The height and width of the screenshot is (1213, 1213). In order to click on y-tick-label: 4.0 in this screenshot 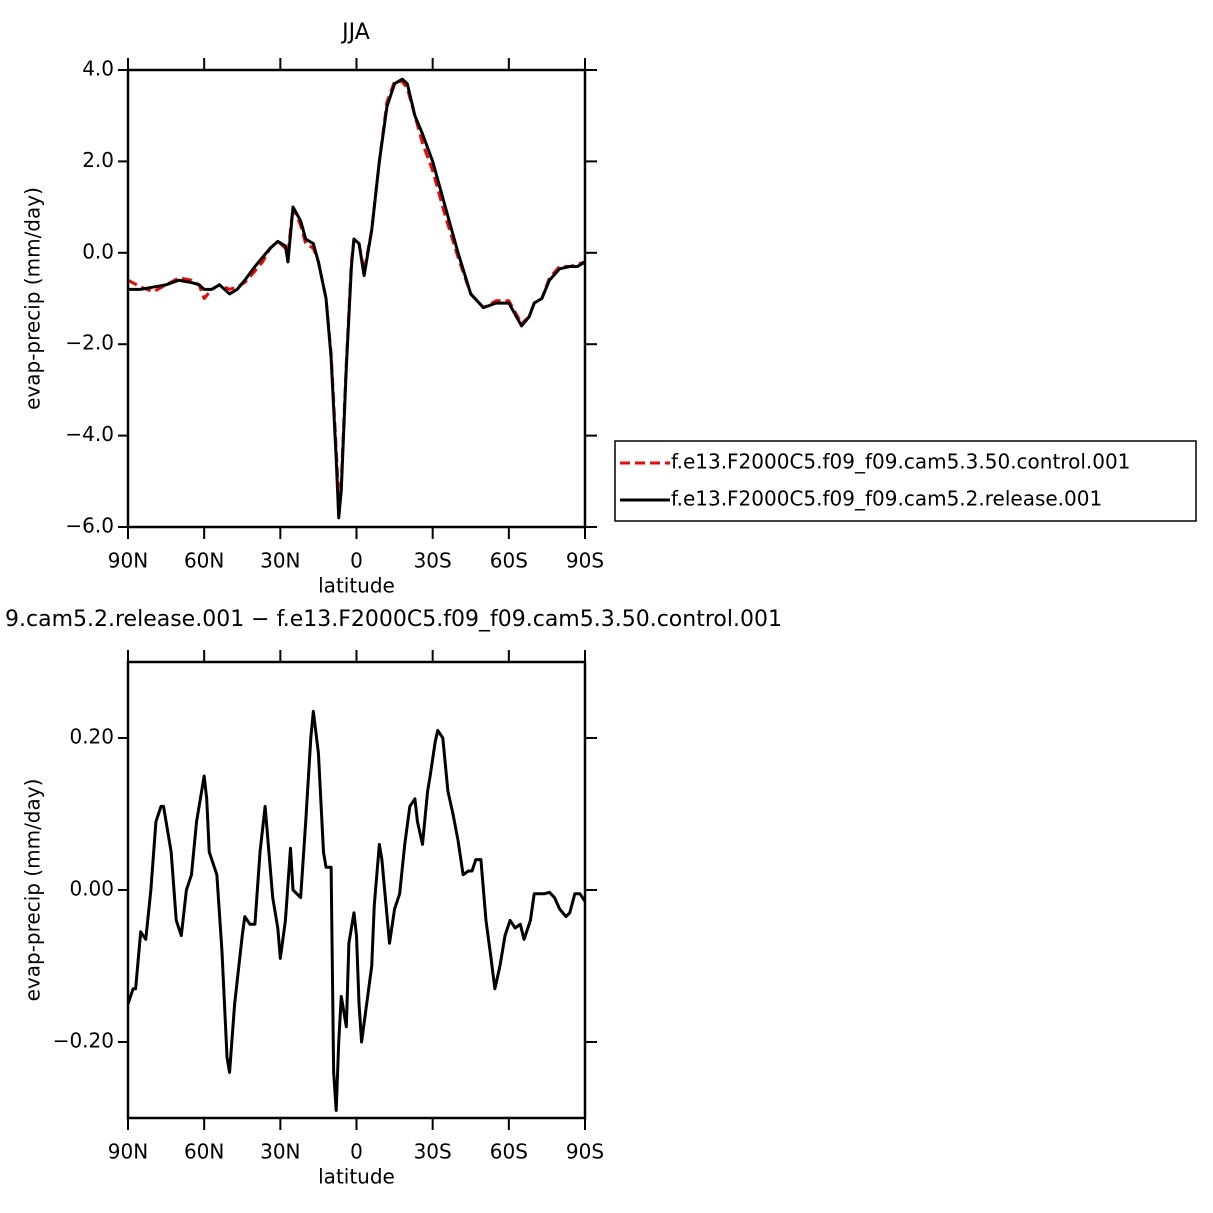, I will do `click(98, 69)`.